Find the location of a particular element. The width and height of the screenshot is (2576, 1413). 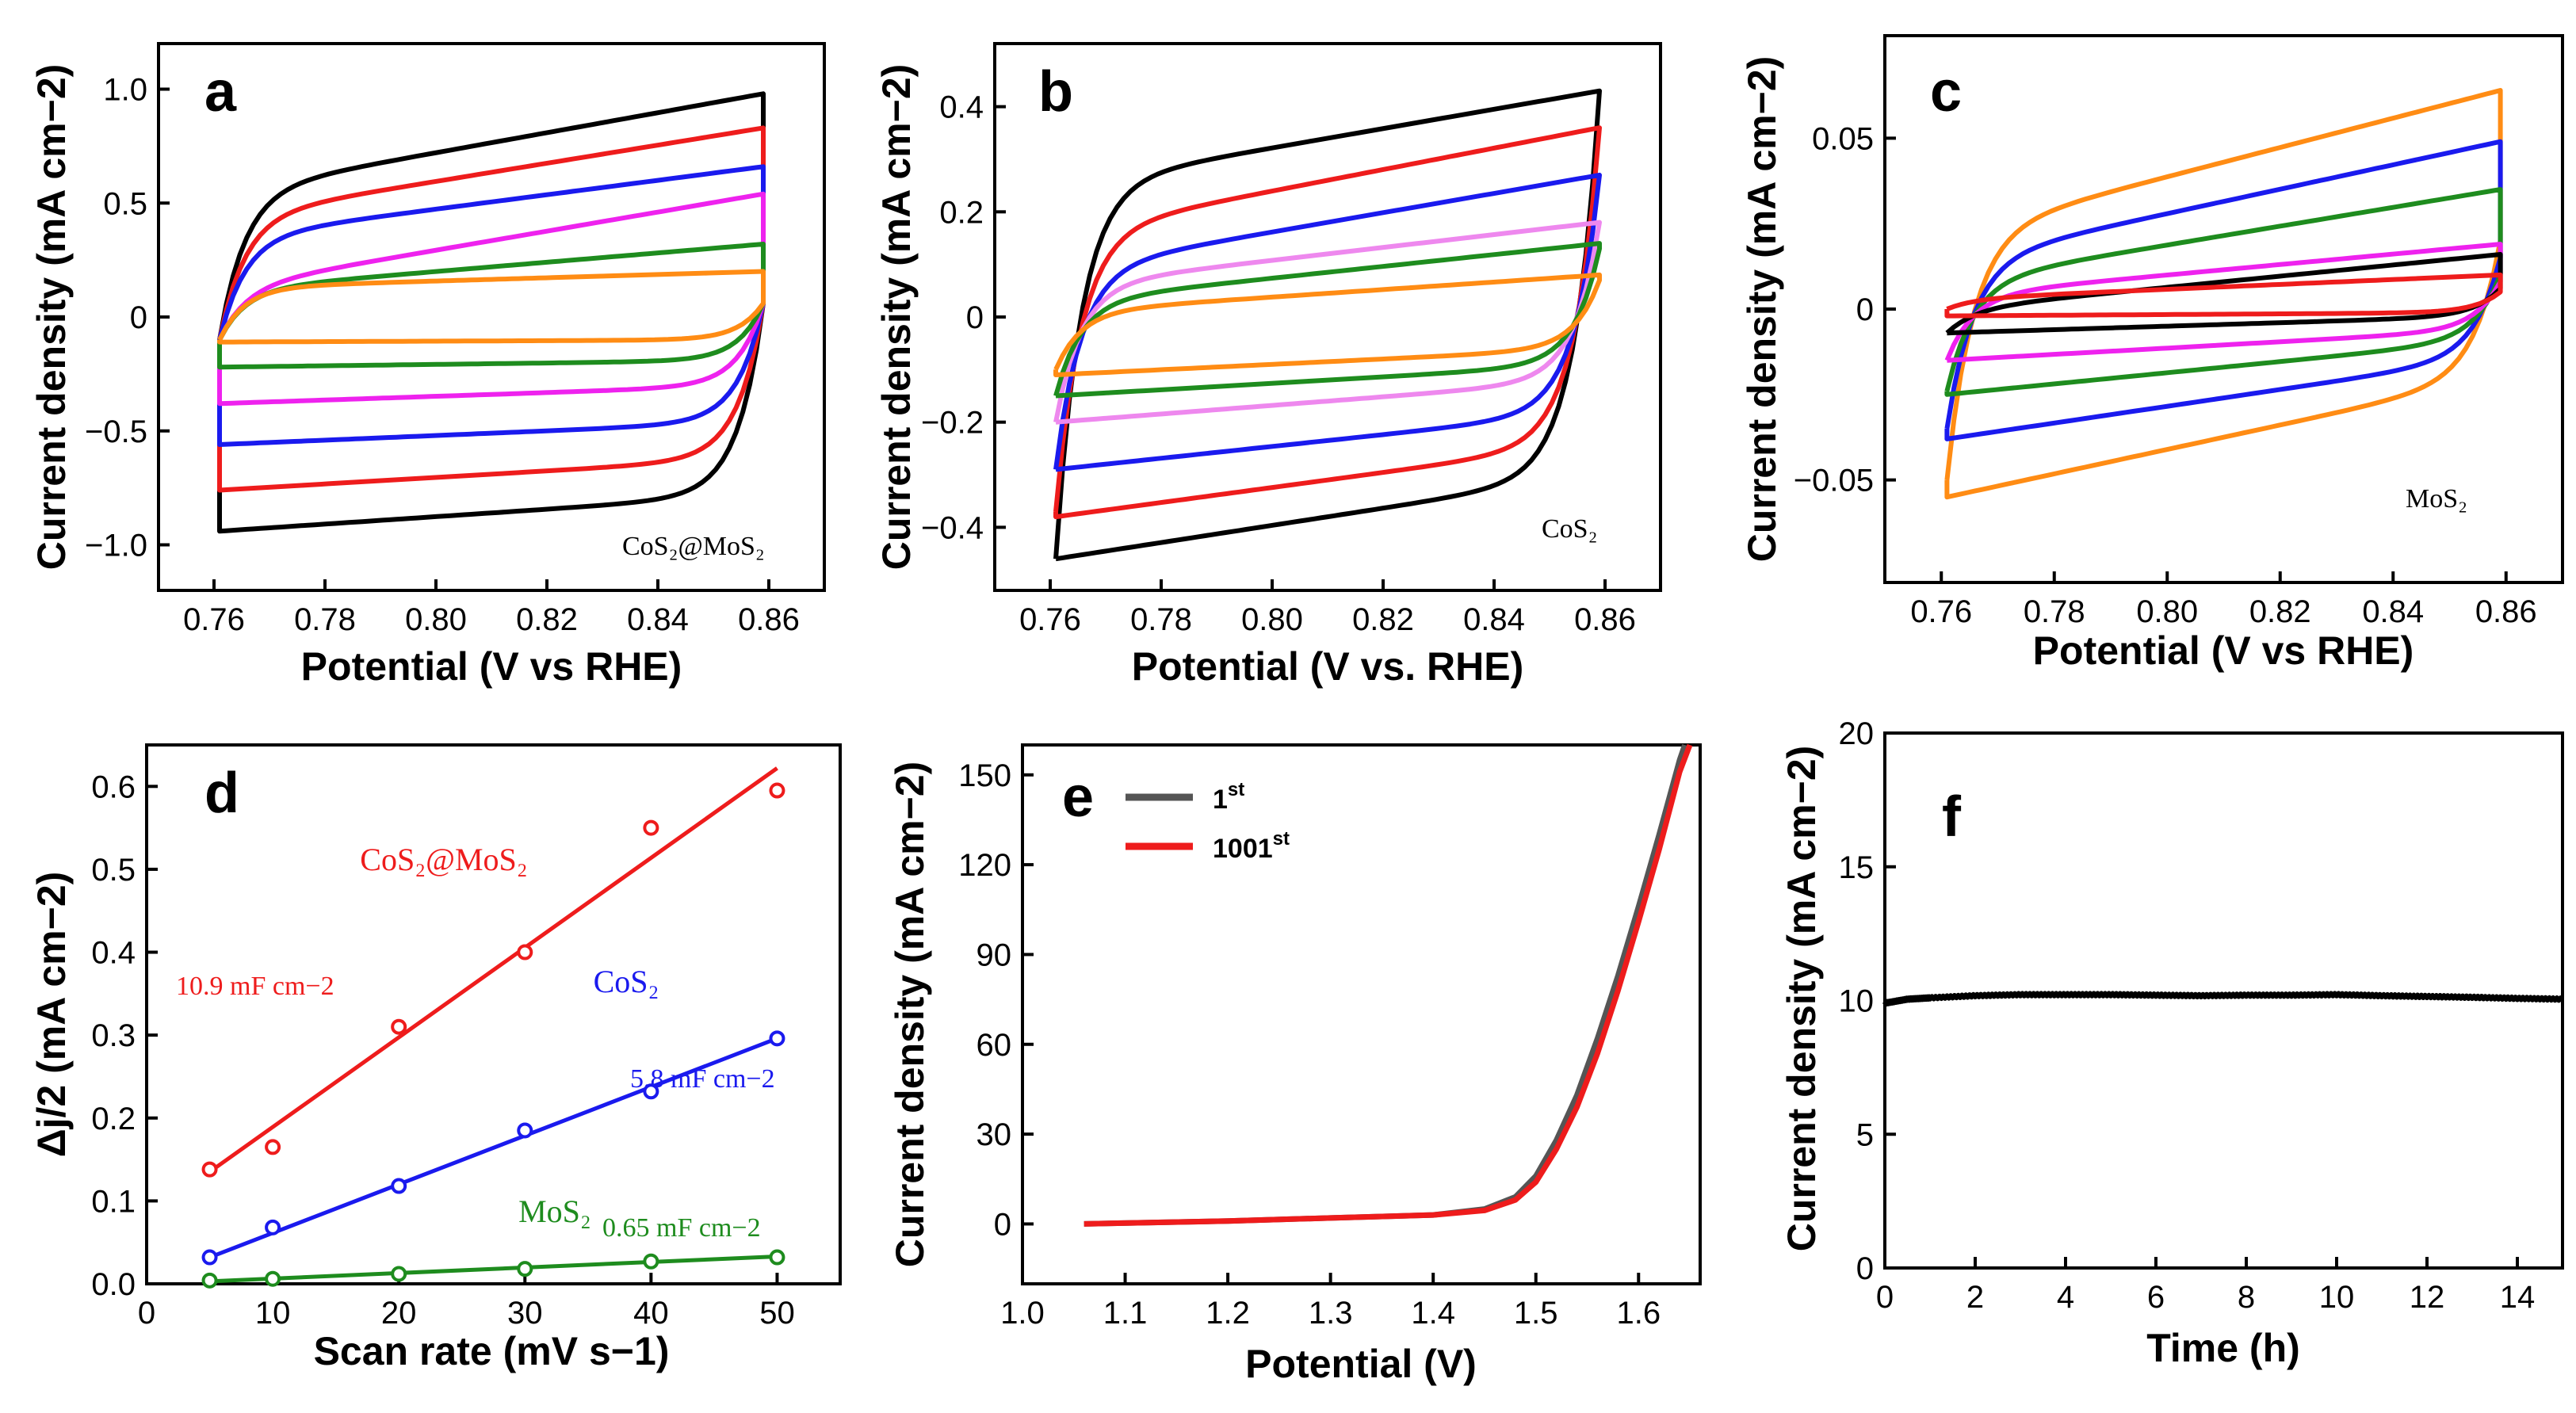

cv-loop-magenta is located at coordinates (492, 299).